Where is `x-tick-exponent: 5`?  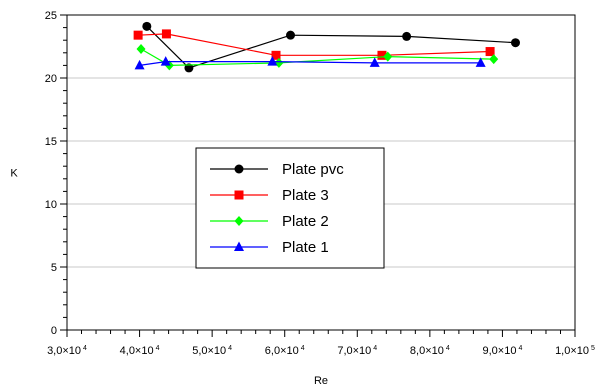 x-tick-exponent: 5 is located at coordinates (593, 348).